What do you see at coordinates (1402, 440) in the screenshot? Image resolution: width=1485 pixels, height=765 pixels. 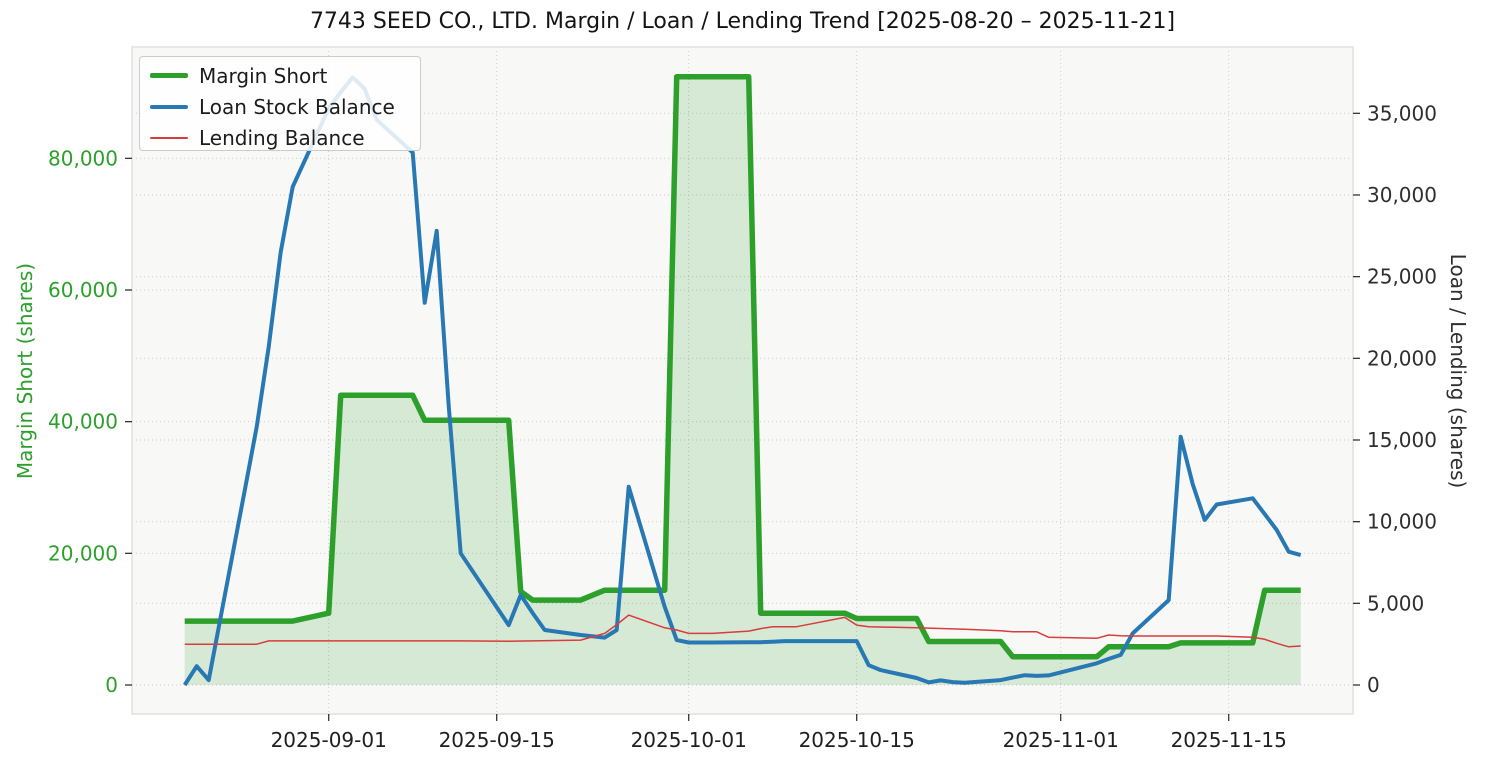 I see `right-tick-label: 15,000` at bounding box center [1402, 440].